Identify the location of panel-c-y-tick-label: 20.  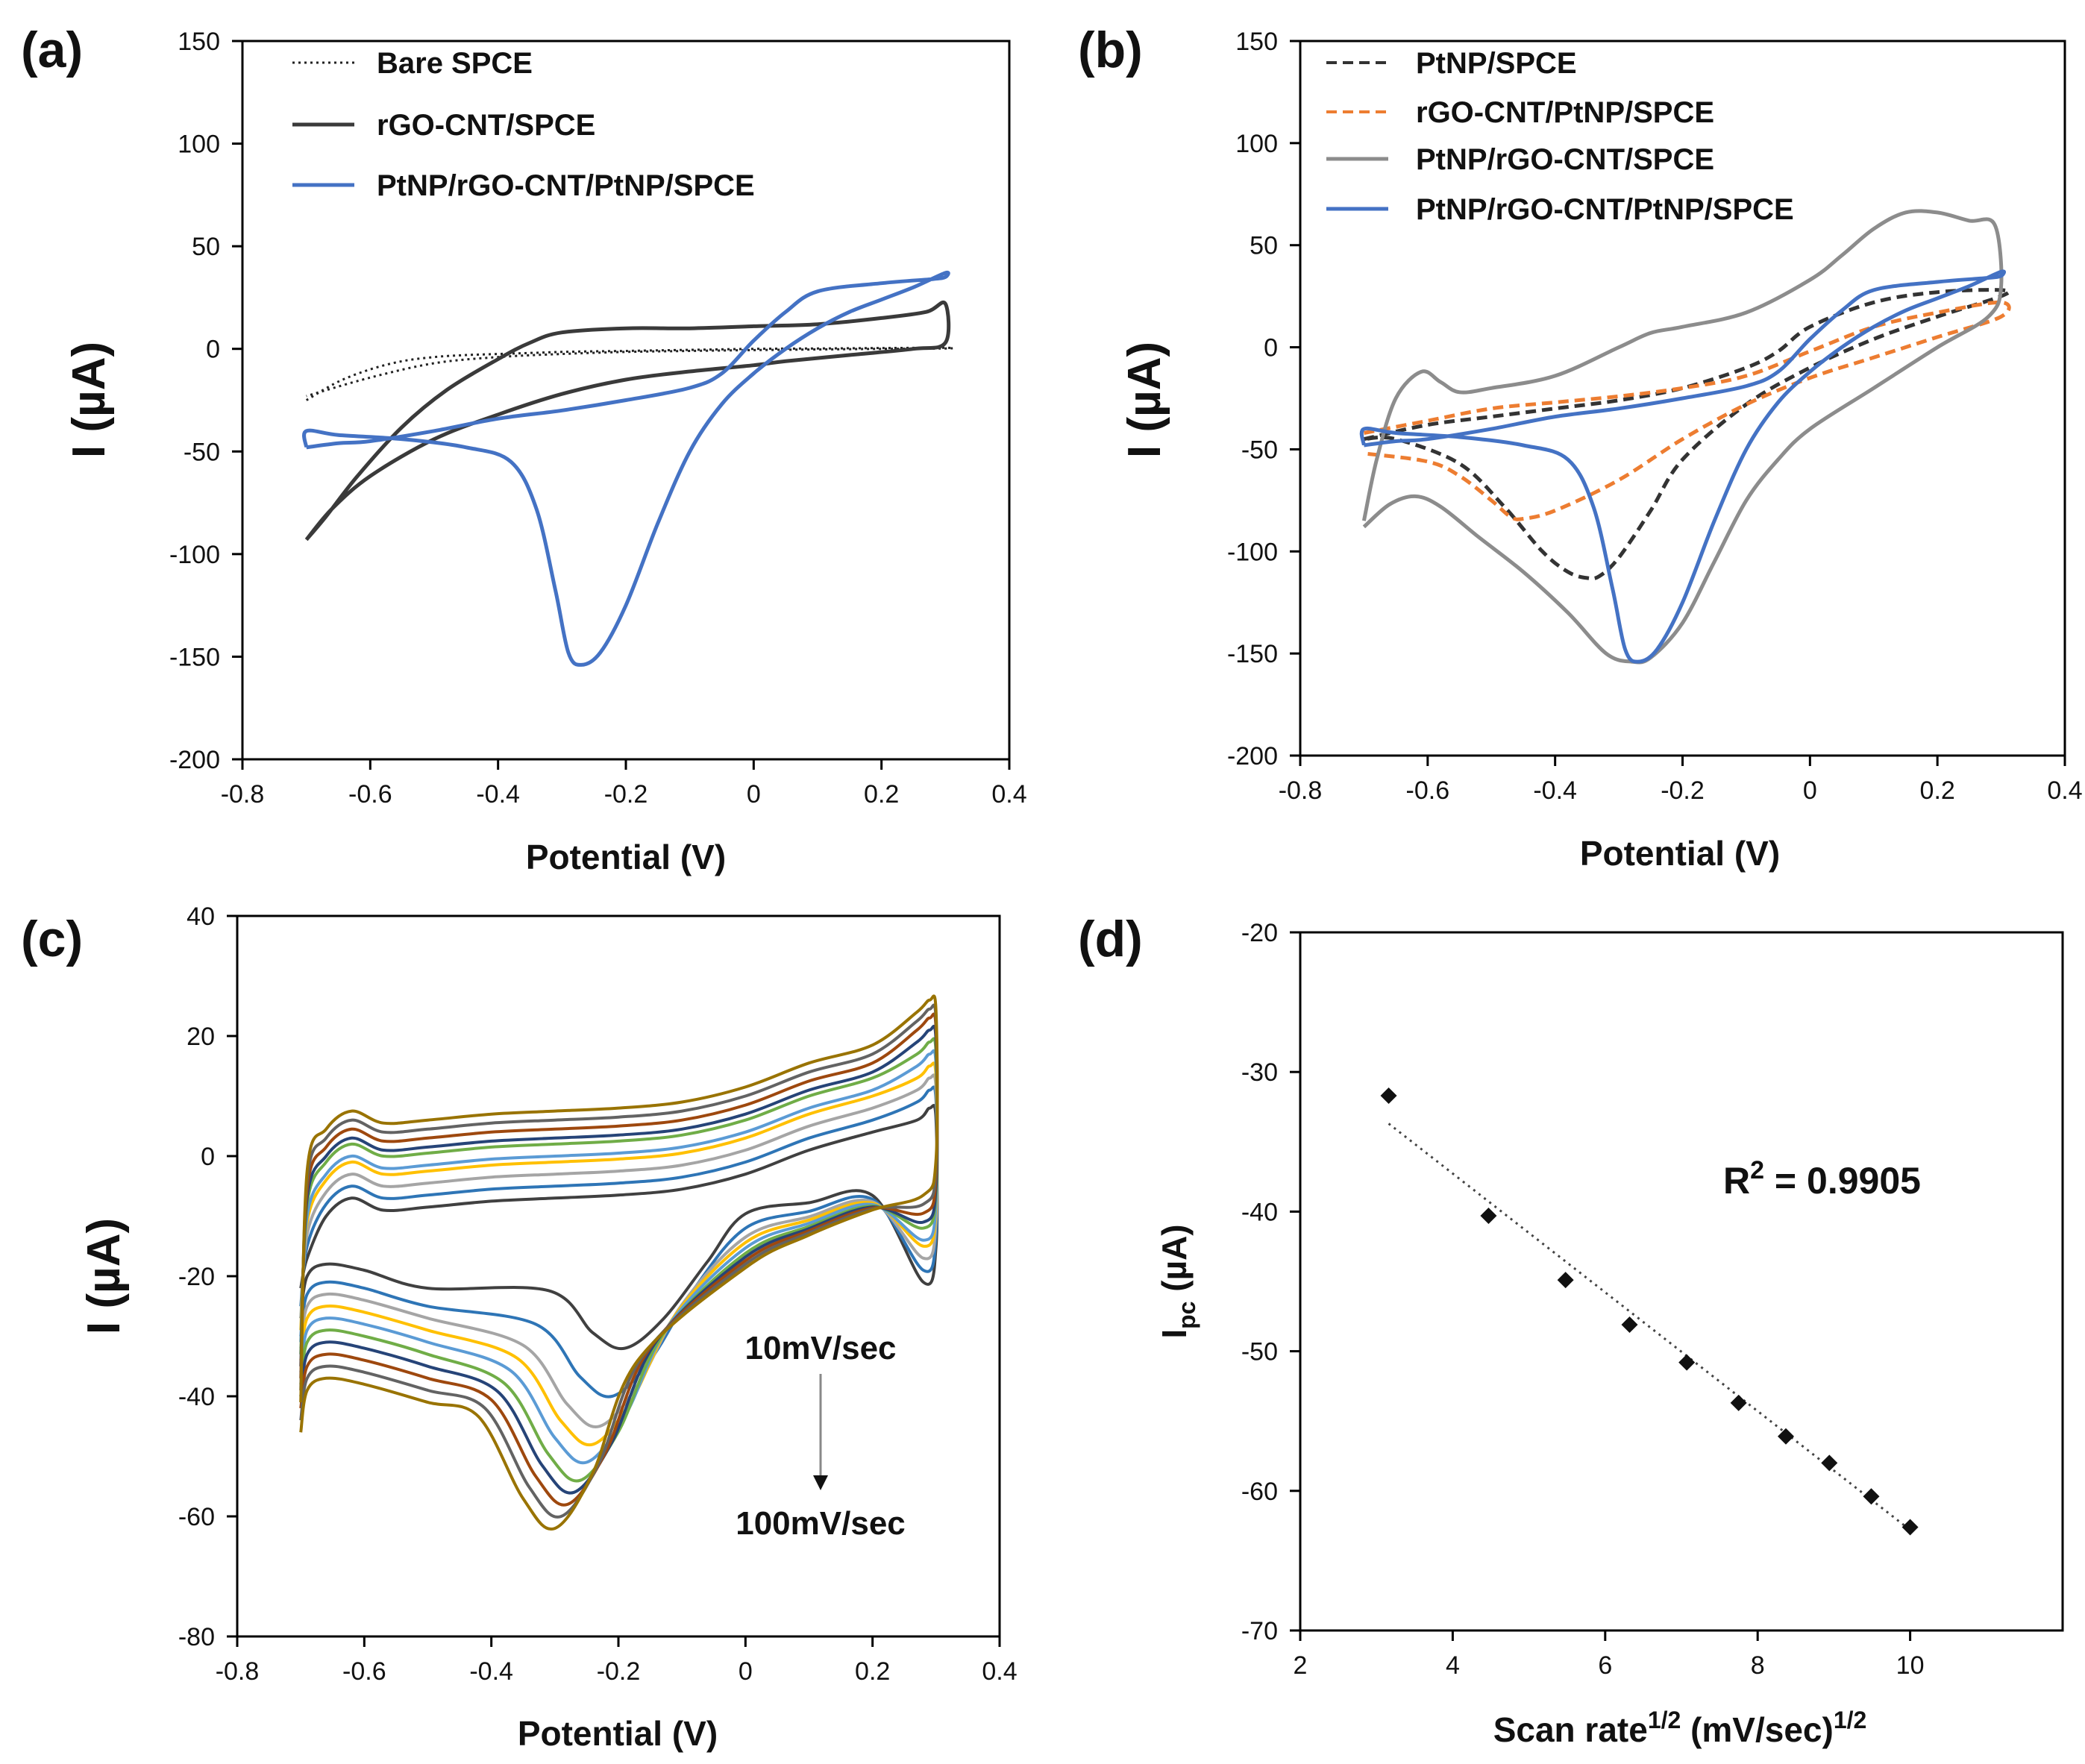
(200, 1037).